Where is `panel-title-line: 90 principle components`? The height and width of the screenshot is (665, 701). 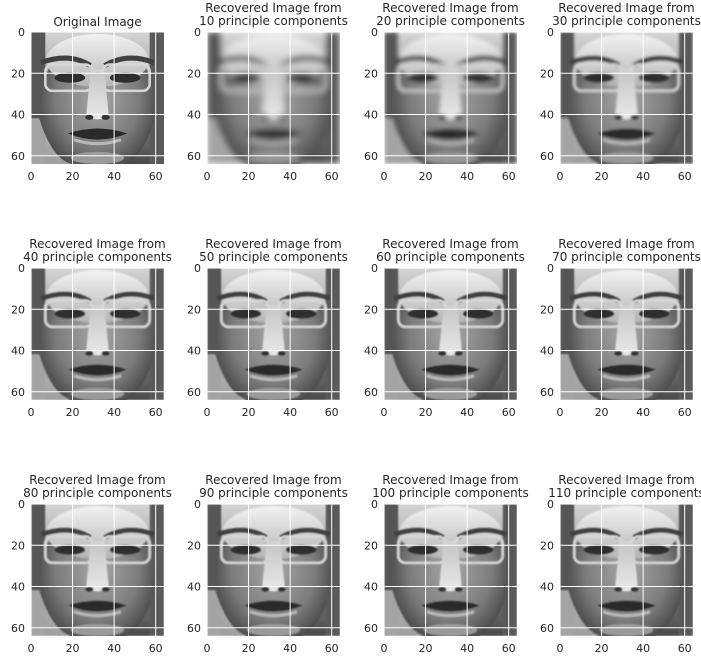
panel-title-line: 90 principle components is located at coordinates (273, 493).